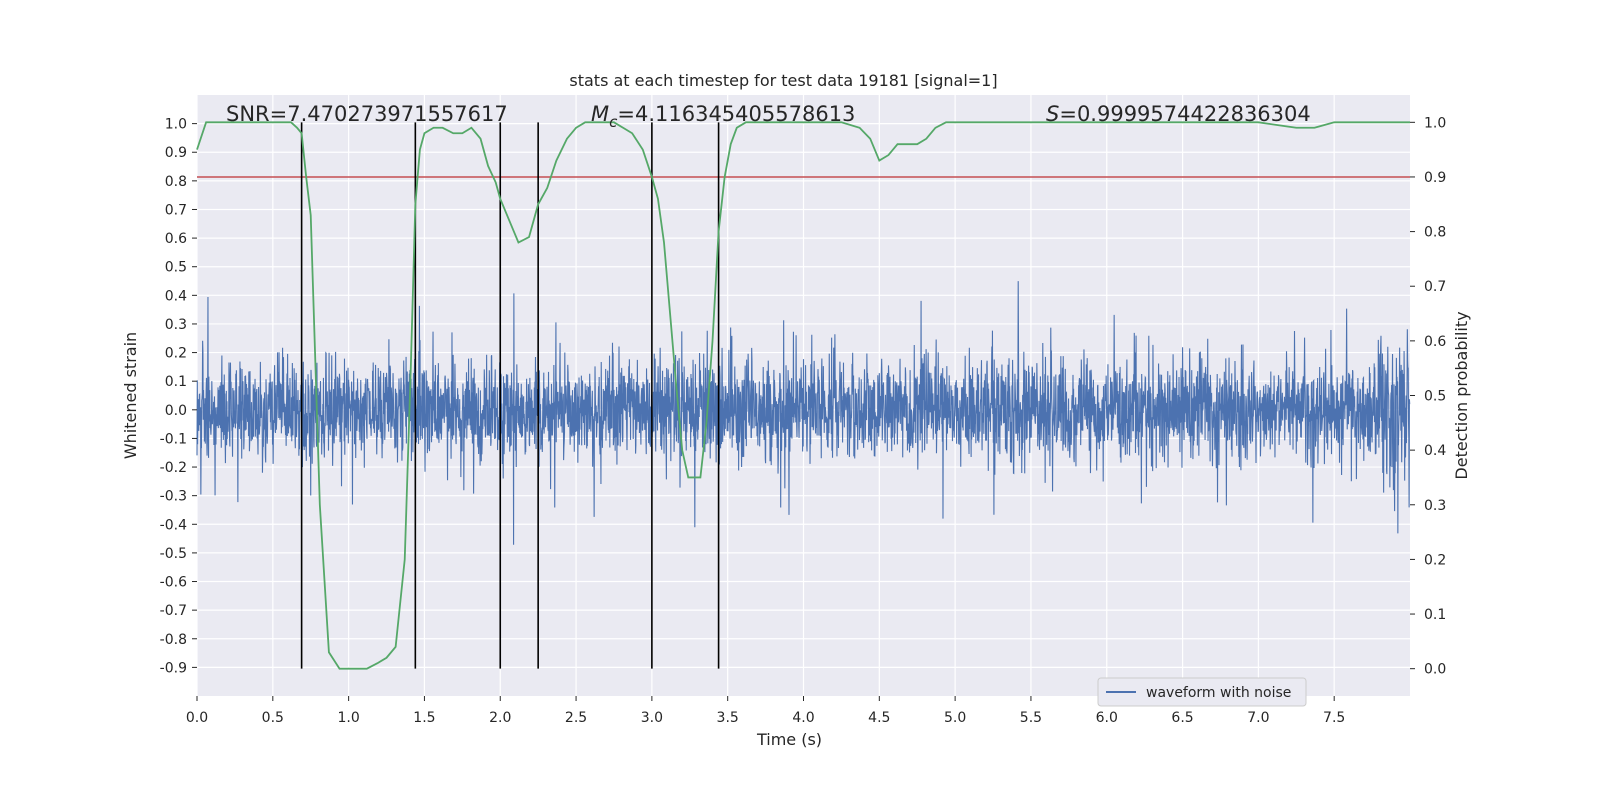 The width and height of the screenshot is (1600, 800). Describe the element at coordinates (1435, 670) in the screenshot. I see `y-right-tick-label: 0.0` at that location.